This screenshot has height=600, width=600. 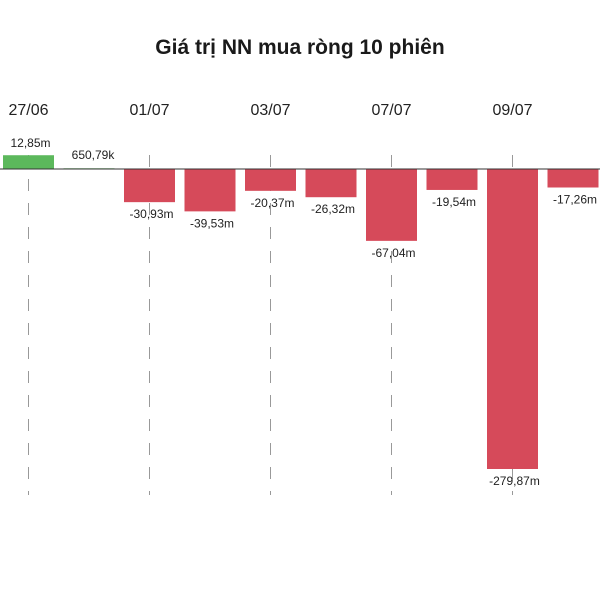 I want to click on data-label: -20,37m, so click(x=272, y=203).